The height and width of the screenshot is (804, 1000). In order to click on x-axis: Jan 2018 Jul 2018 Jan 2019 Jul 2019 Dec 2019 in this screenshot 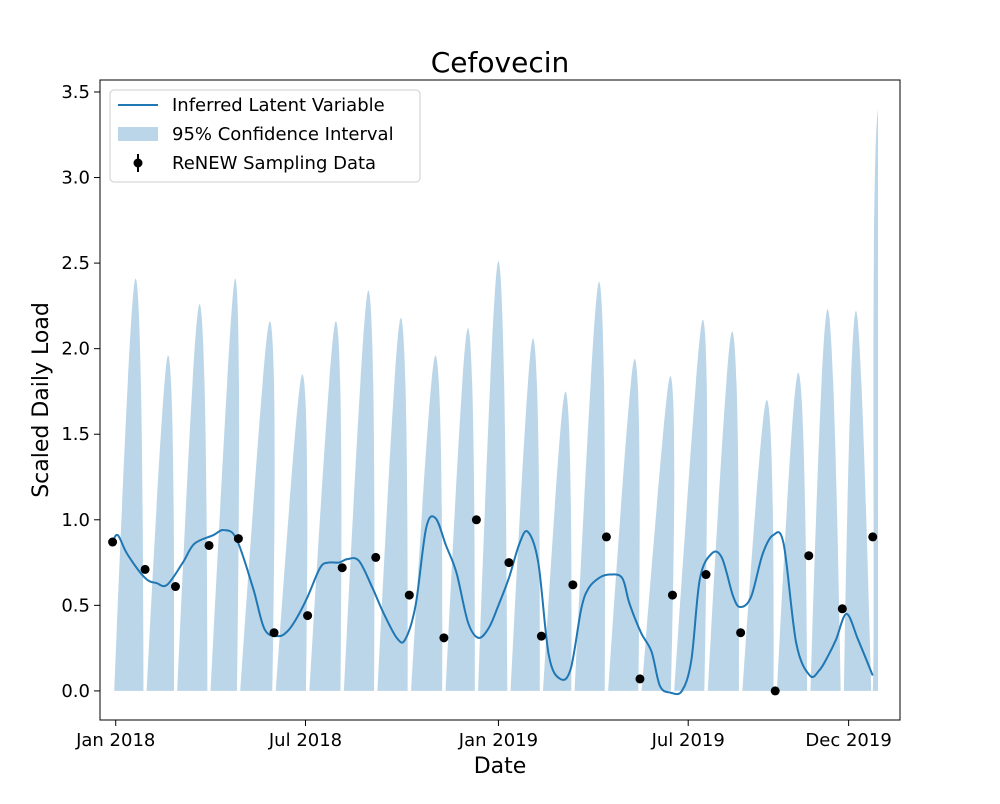, I will do `click(483, 735)`.